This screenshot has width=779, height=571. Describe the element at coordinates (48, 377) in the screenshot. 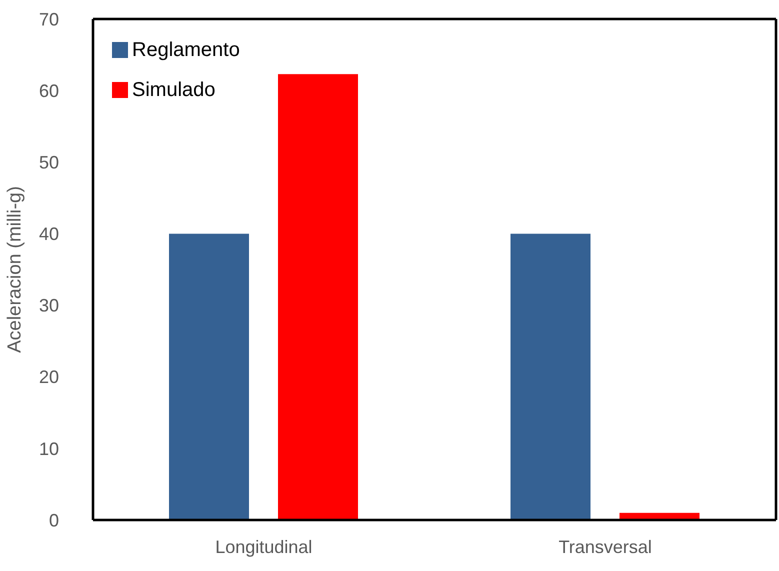

I see `y-tick-label: 20` at that location.